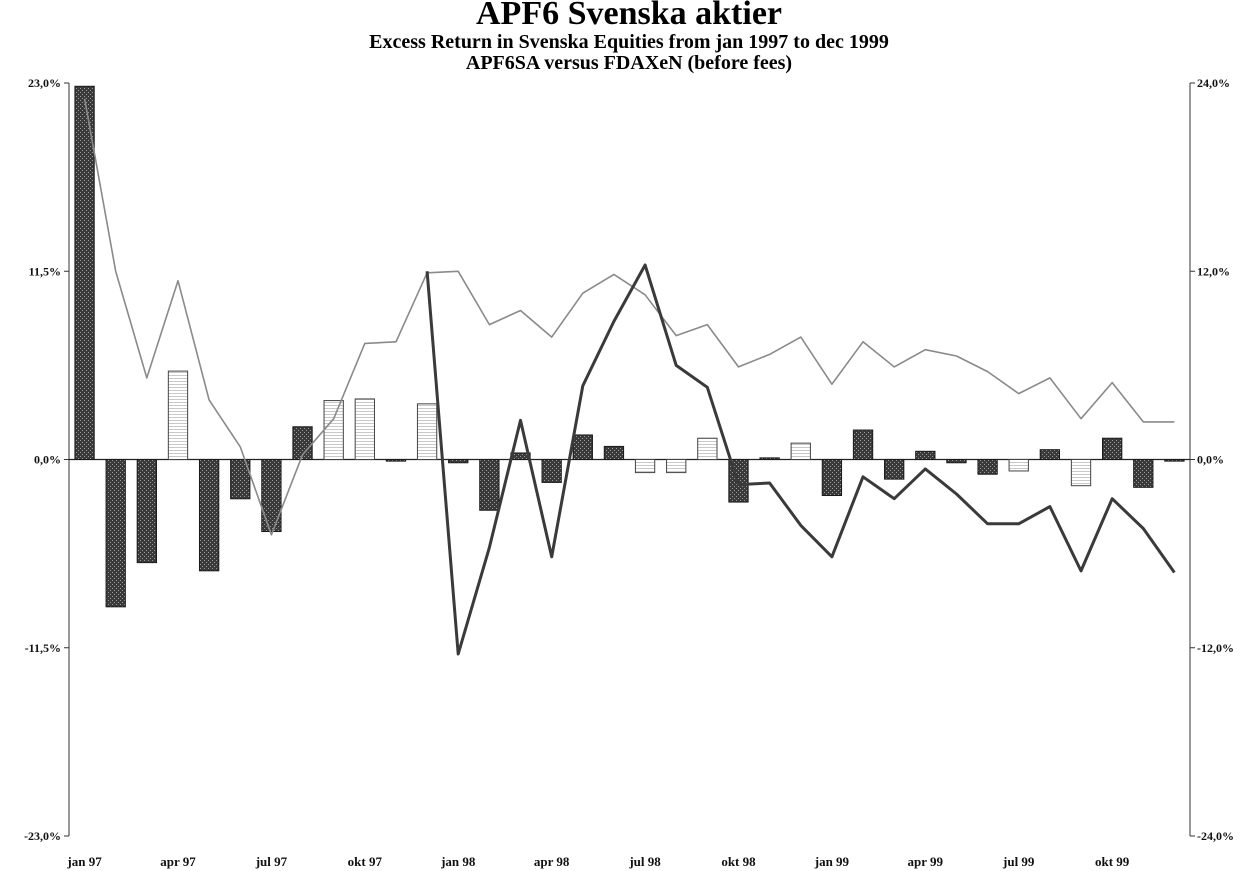 Image resolution: width=1258 pixels, height=871 pixels. I want to click on chart-title: APF6 Svenska aktier, so click(629, 16).